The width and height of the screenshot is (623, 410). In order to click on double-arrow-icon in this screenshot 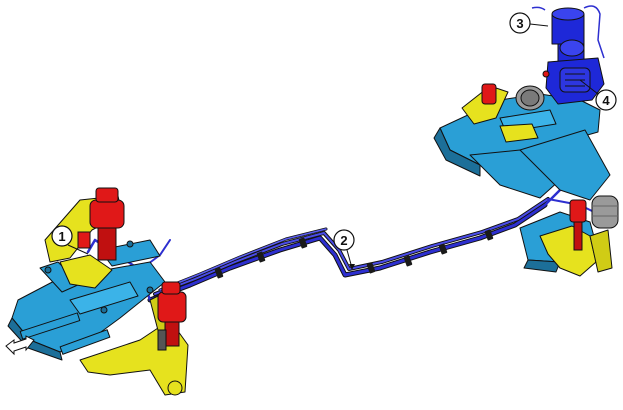, I will do `click(20, 345)`.